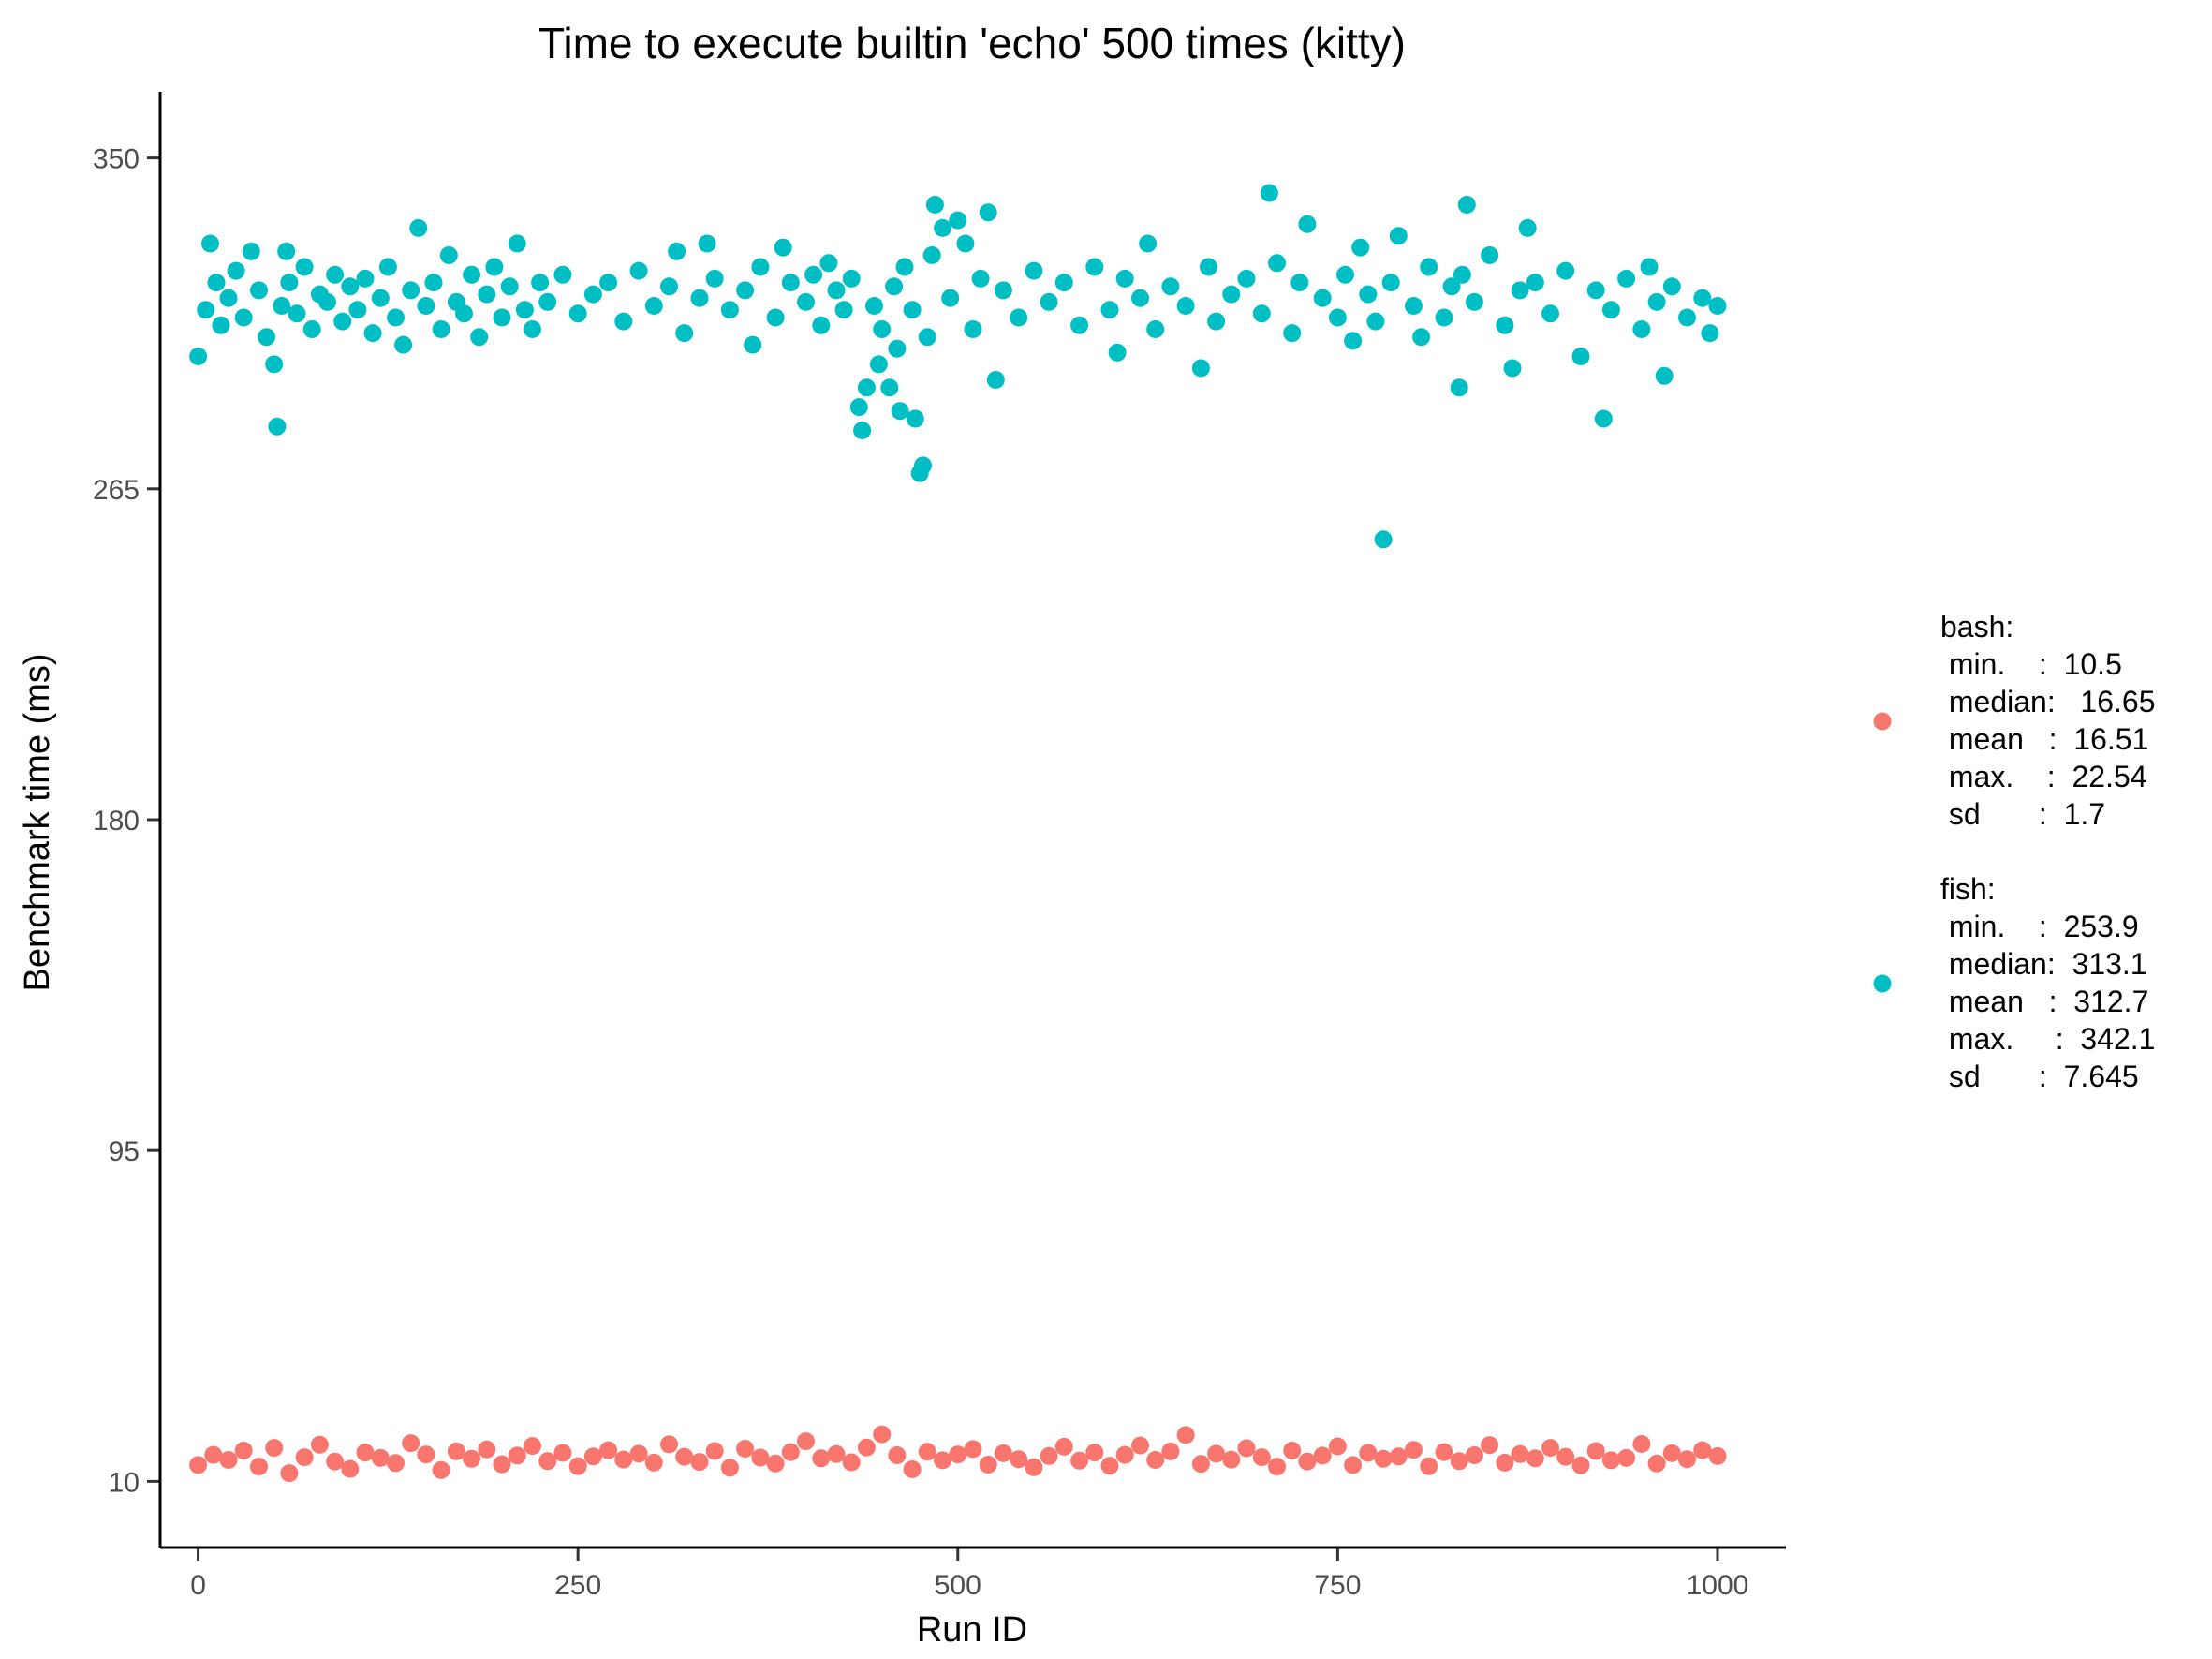 This screenshot has width=2212, height=1659. What do you see at coordinates (2044, 739) in the screenshot?
I see `legend-bash-line: mean : 16.51` at bounding box center [2044, 739].